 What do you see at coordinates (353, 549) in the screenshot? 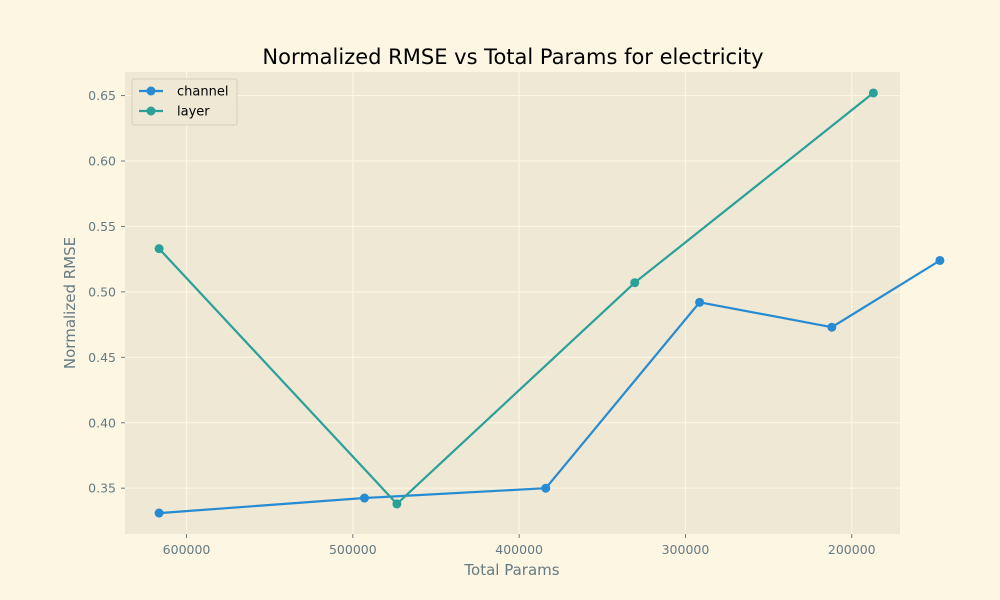
I see `x-tick-label: 500000` at bounding box center [353, 549].